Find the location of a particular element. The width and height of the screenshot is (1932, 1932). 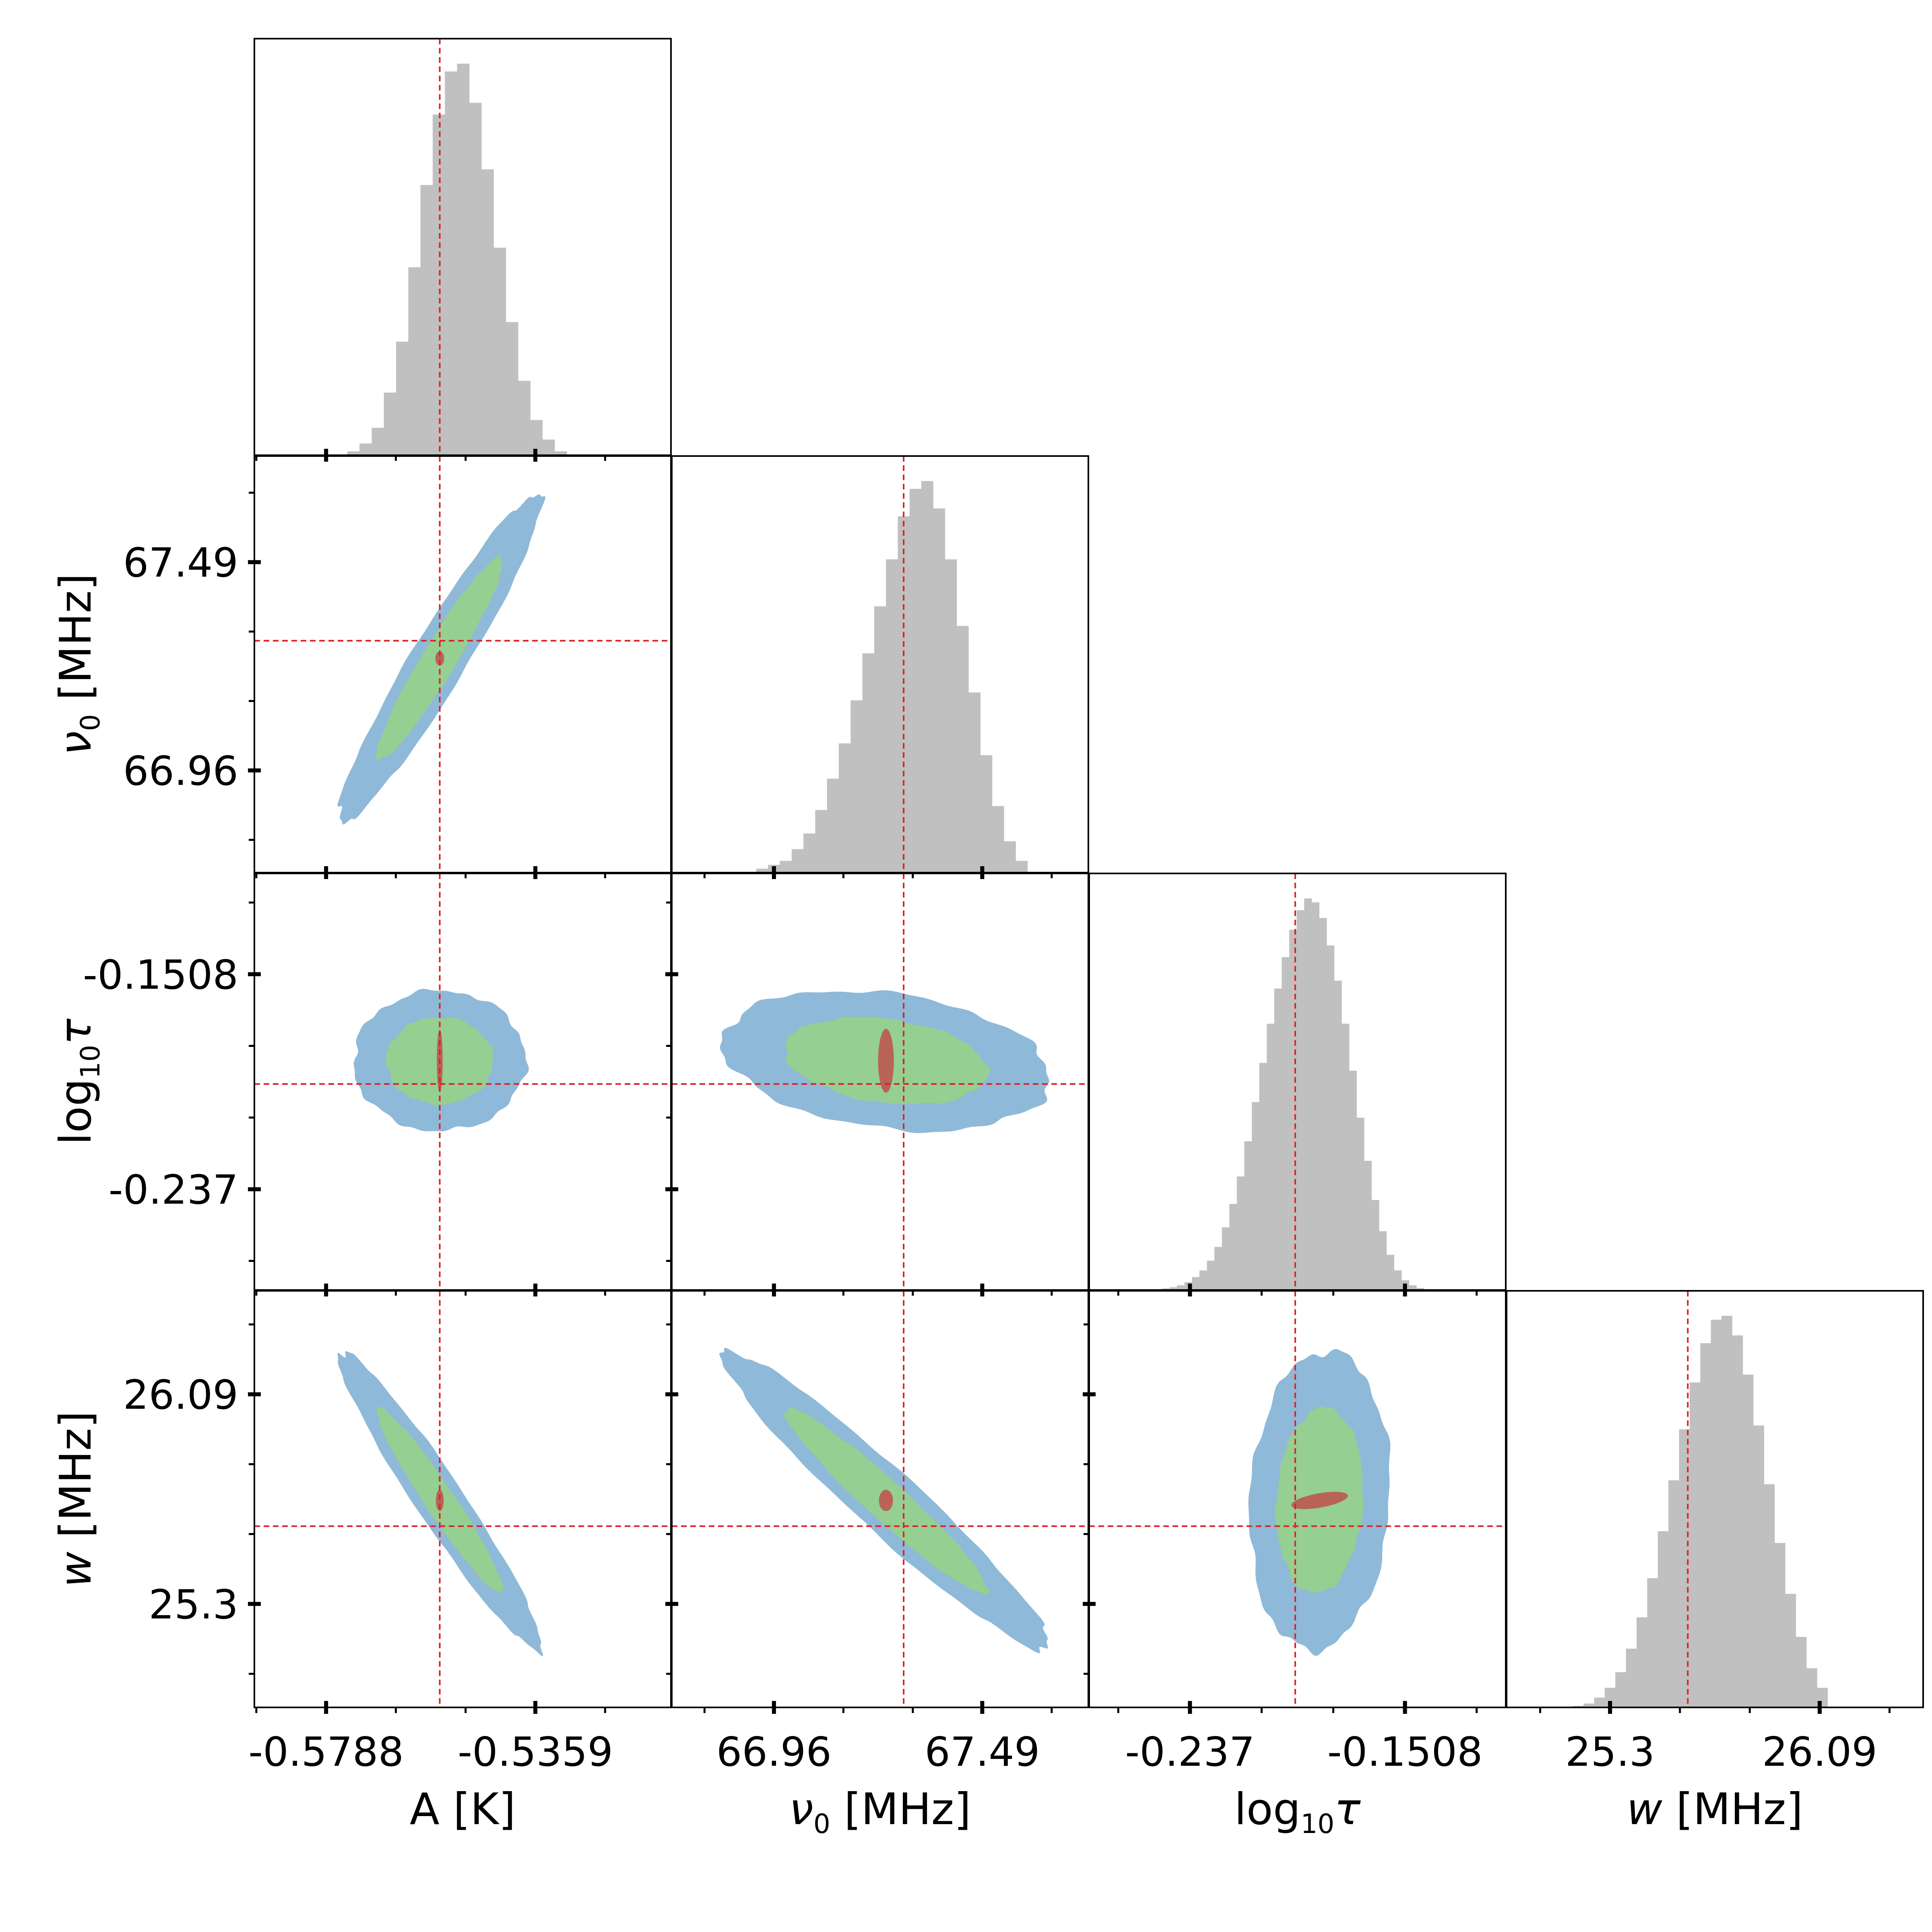

panel-frame is located at coordinates (1715, 1499).